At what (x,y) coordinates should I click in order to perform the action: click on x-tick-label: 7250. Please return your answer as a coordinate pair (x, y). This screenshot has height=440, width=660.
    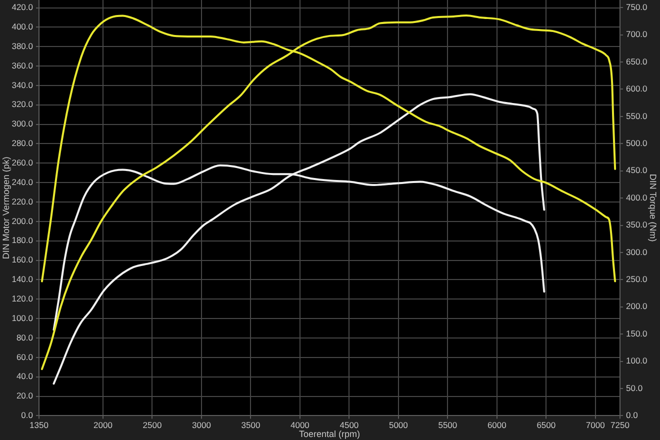
    Looking at the image, I should click on (620, 425).